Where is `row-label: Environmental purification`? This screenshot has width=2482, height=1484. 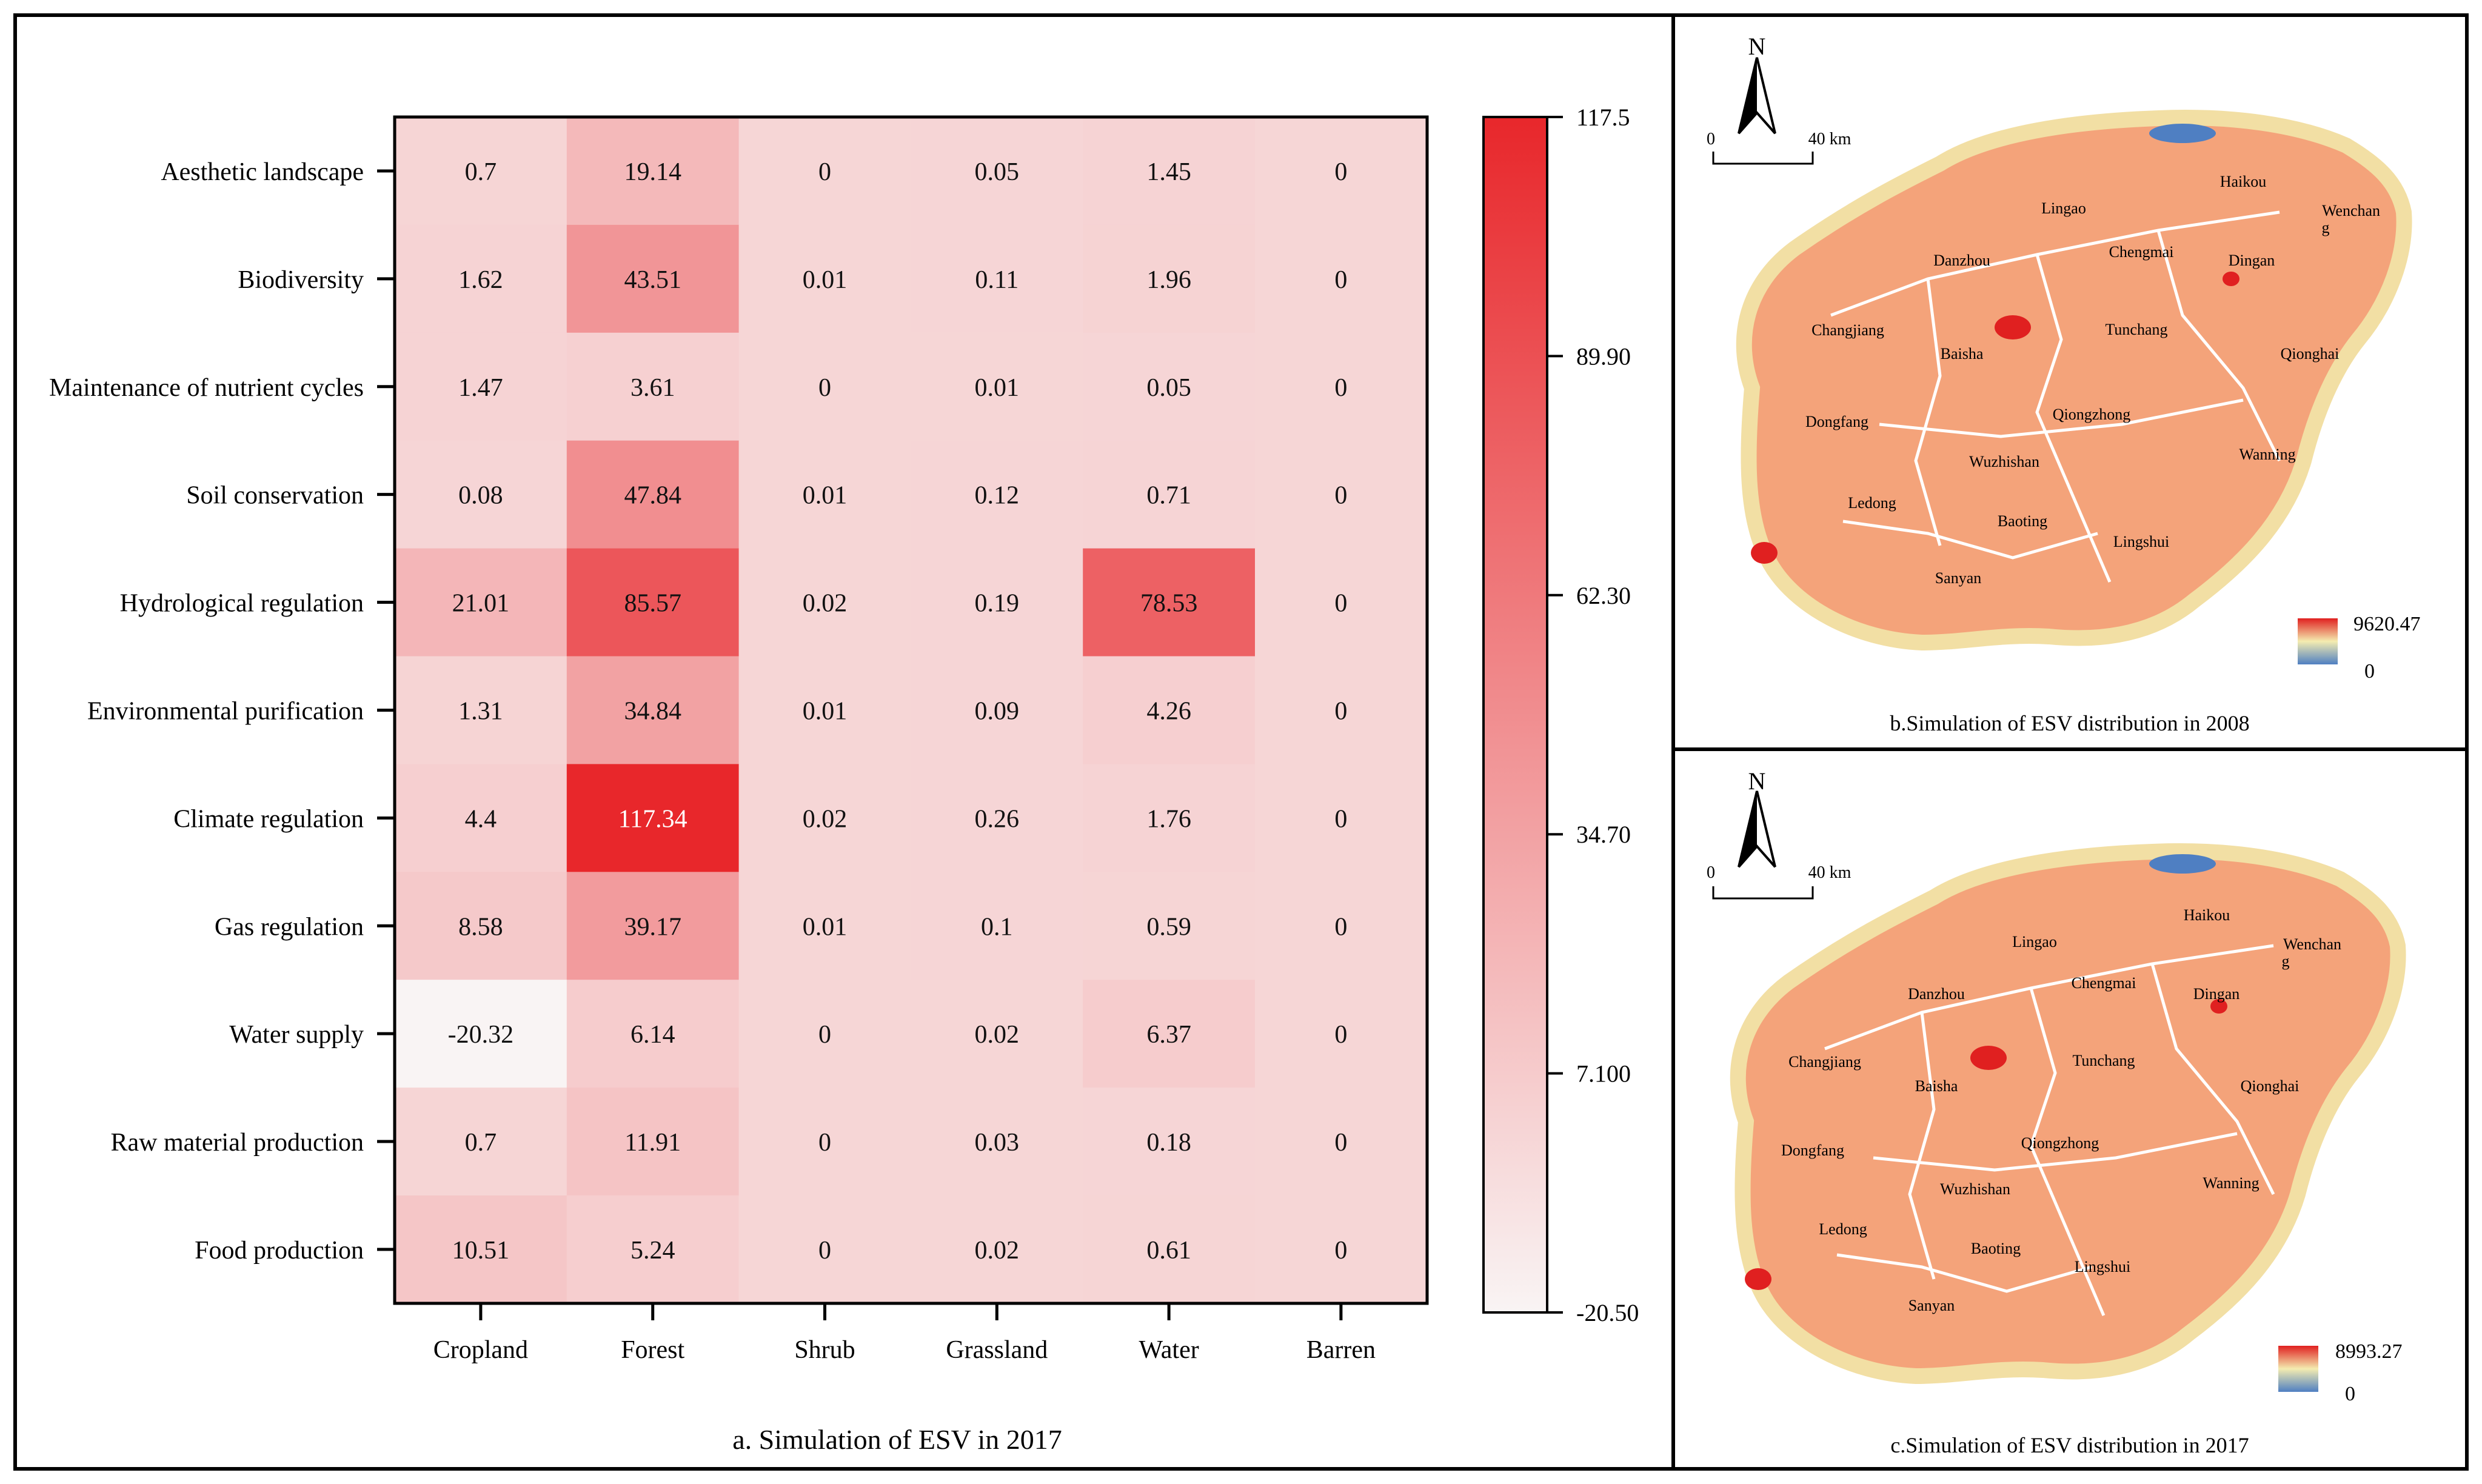 row-label: Environmental purification is located at coordinates (225, 711).